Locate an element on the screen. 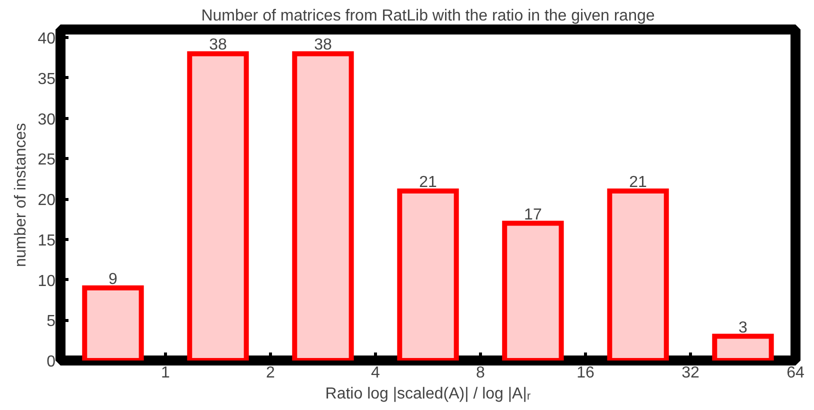  data-label: 17 is located at coordinates (533, 215).